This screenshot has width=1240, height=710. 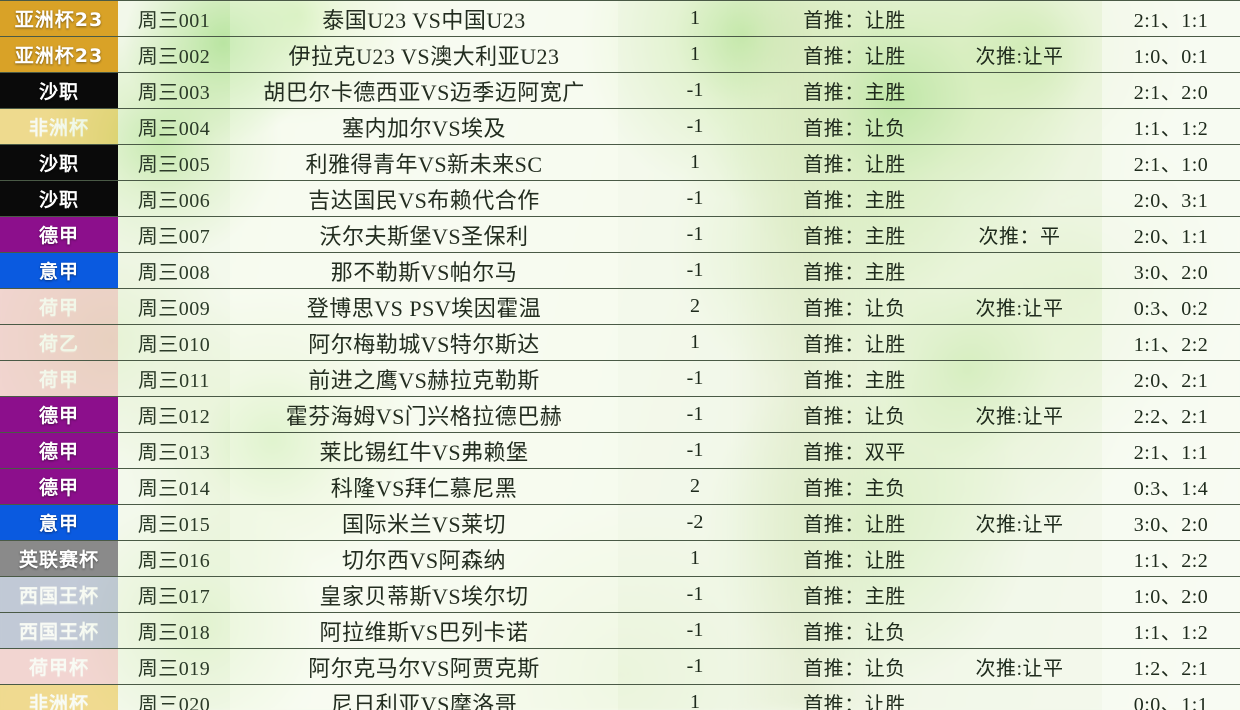 What do you see at coordinates (174, 486) in the screenshot?
I see `match-number-cell: 周三014` at bounding box center [174, 486].